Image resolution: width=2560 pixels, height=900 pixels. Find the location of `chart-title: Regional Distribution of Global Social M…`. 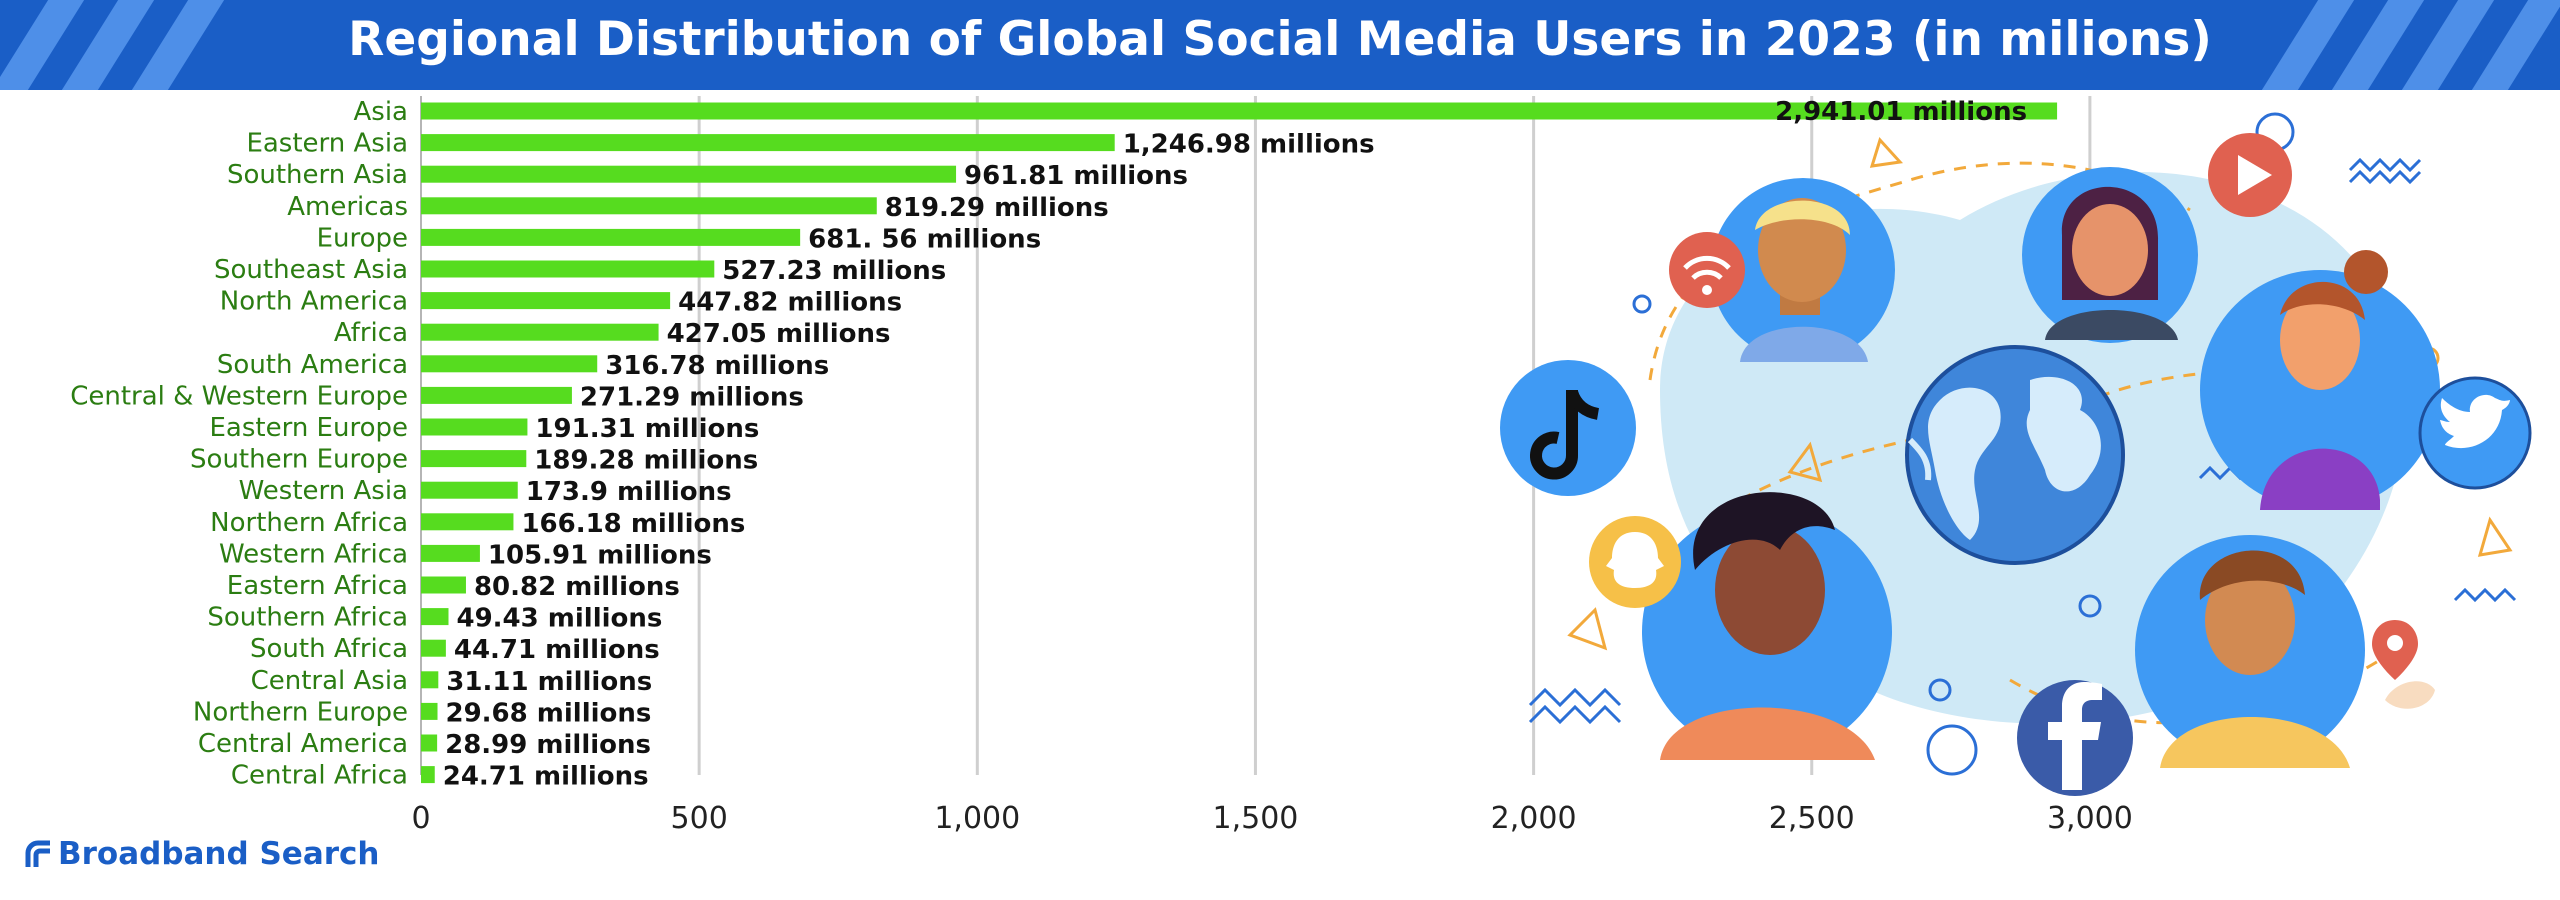

chart-title: Regional Distribution of Global Social M… is located at coordinates (1280, 39).